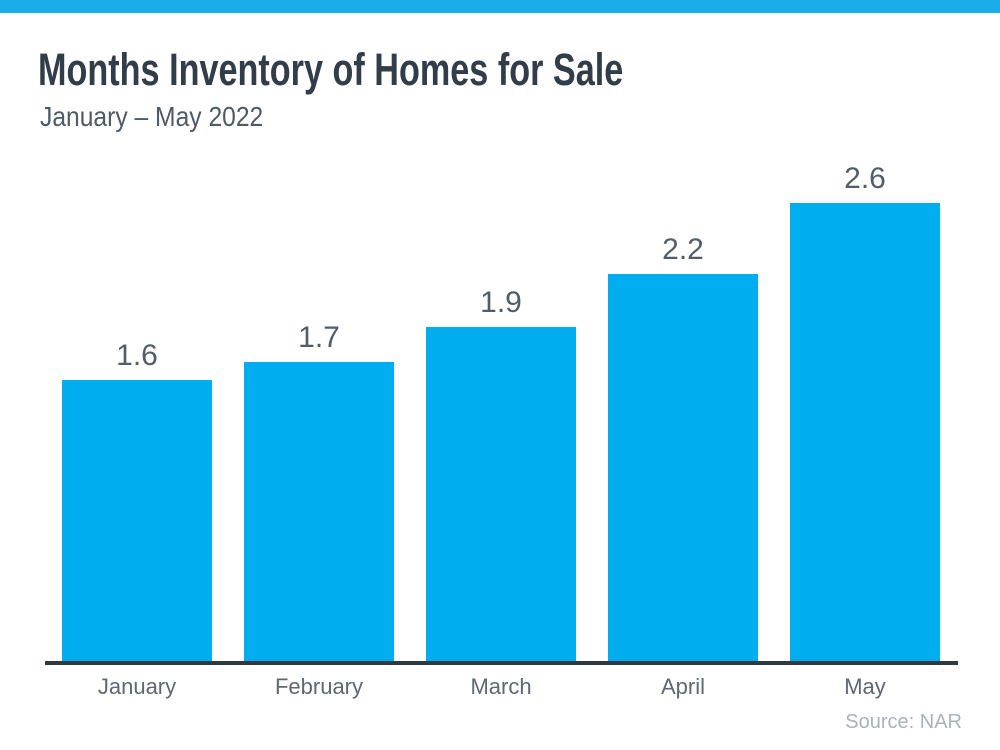 The width and height of the screenshot is (1000, 750). I want to click on bar-february, so click(319, 512).